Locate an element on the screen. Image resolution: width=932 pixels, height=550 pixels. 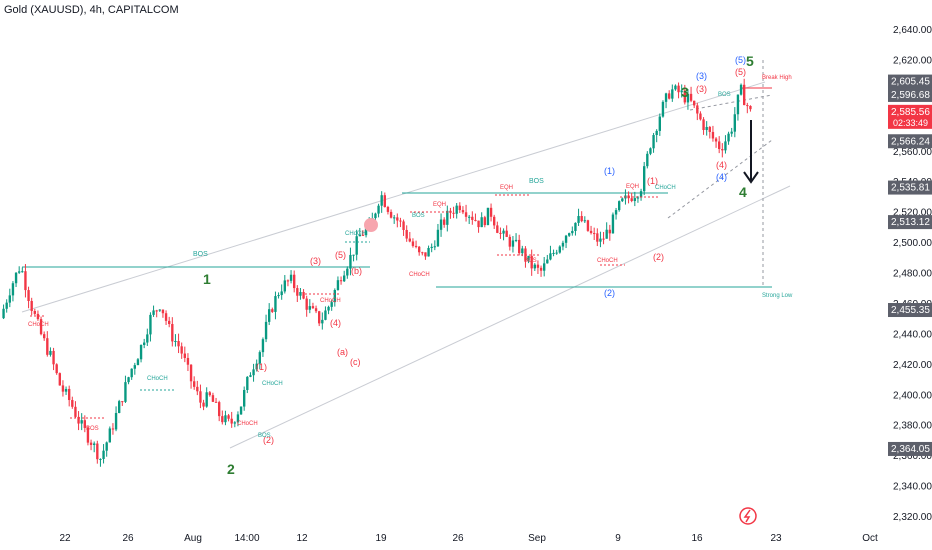
marker-dot is located at coordinates (371, 225).